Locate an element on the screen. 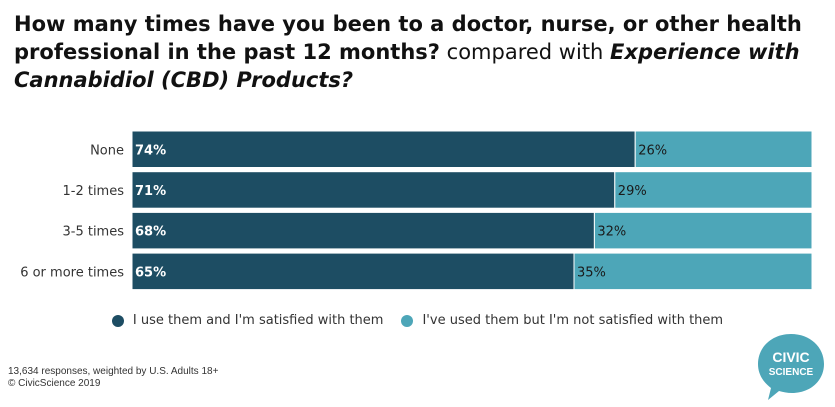 The image size is (835, 407). data-label: 74% is located at coordinates (150, 150).